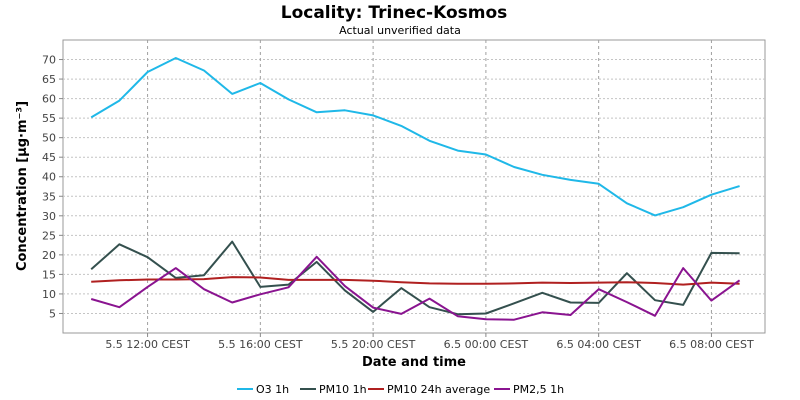 The image size is (800, 400). Describe the element at coordinates (49, 118) in the screenshot. I see `y-tick-label: 55` at that location.